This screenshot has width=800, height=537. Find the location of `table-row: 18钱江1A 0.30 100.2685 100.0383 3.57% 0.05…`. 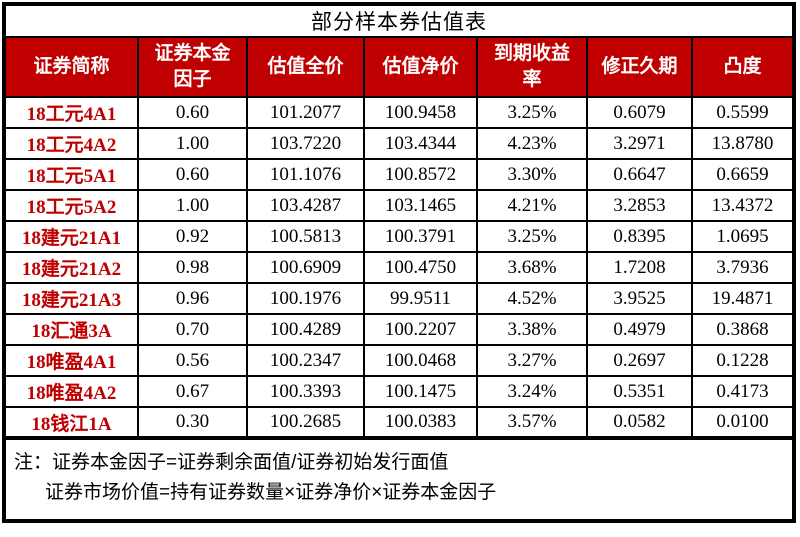

table-row: 18钱江1A 0.30 100.2685 100.0383 3.57% 0.05… is located at coordinates (399, 422).